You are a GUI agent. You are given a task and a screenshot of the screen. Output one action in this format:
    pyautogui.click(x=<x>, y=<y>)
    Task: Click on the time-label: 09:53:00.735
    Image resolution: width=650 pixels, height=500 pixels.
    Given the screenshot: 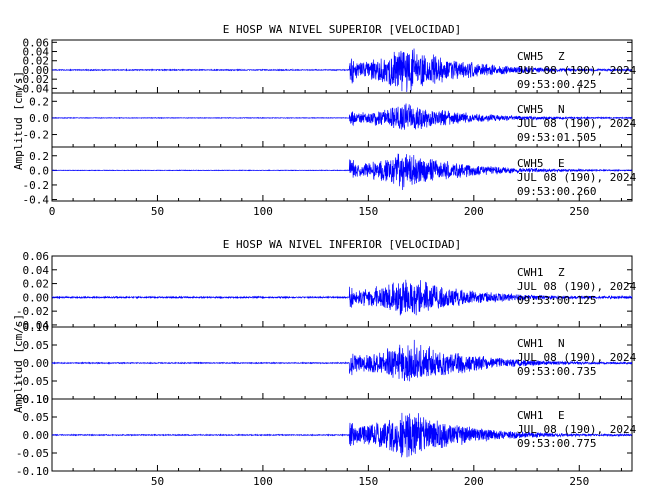 What is the action you would take?
    pyautogui.click(x=556, y=371)
    